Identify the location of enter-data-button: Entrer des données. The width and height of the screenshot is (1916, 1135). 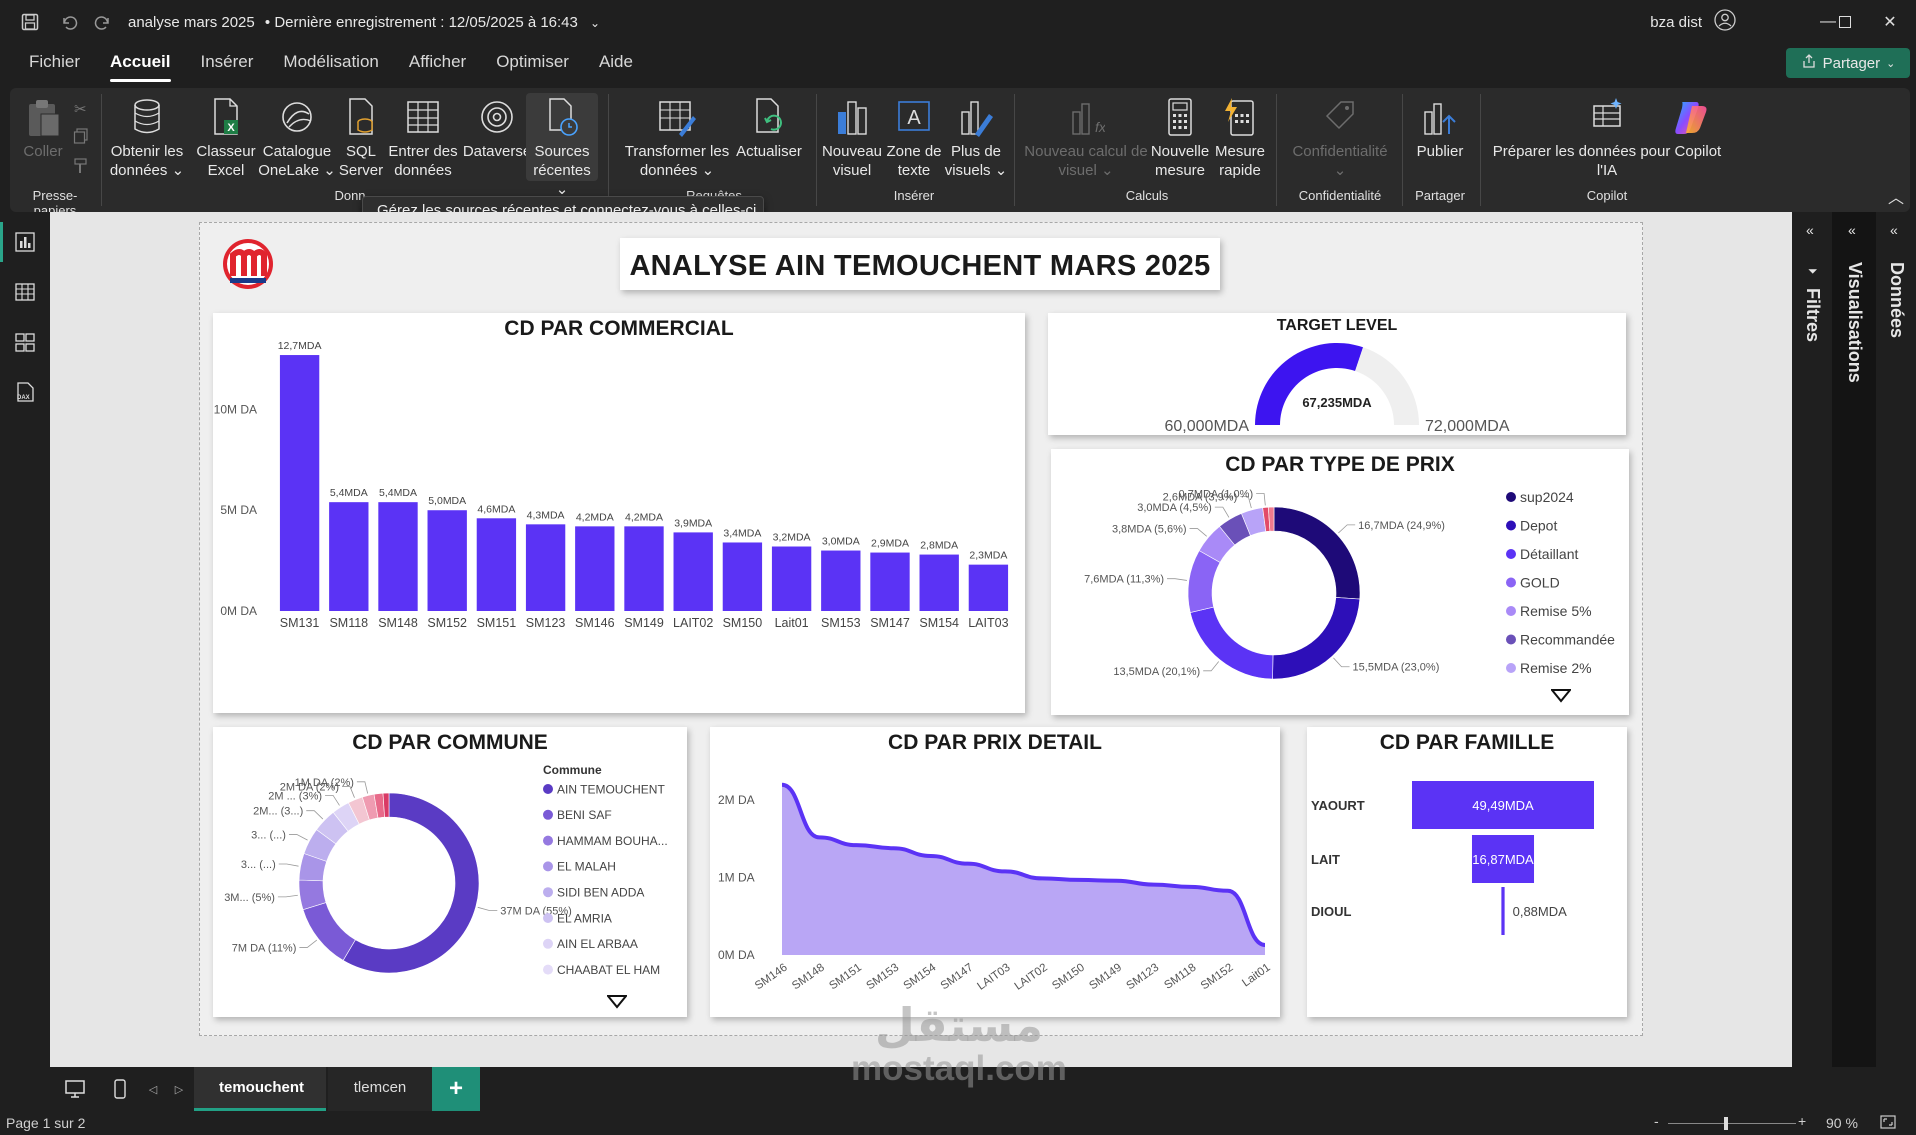
(423, 138).